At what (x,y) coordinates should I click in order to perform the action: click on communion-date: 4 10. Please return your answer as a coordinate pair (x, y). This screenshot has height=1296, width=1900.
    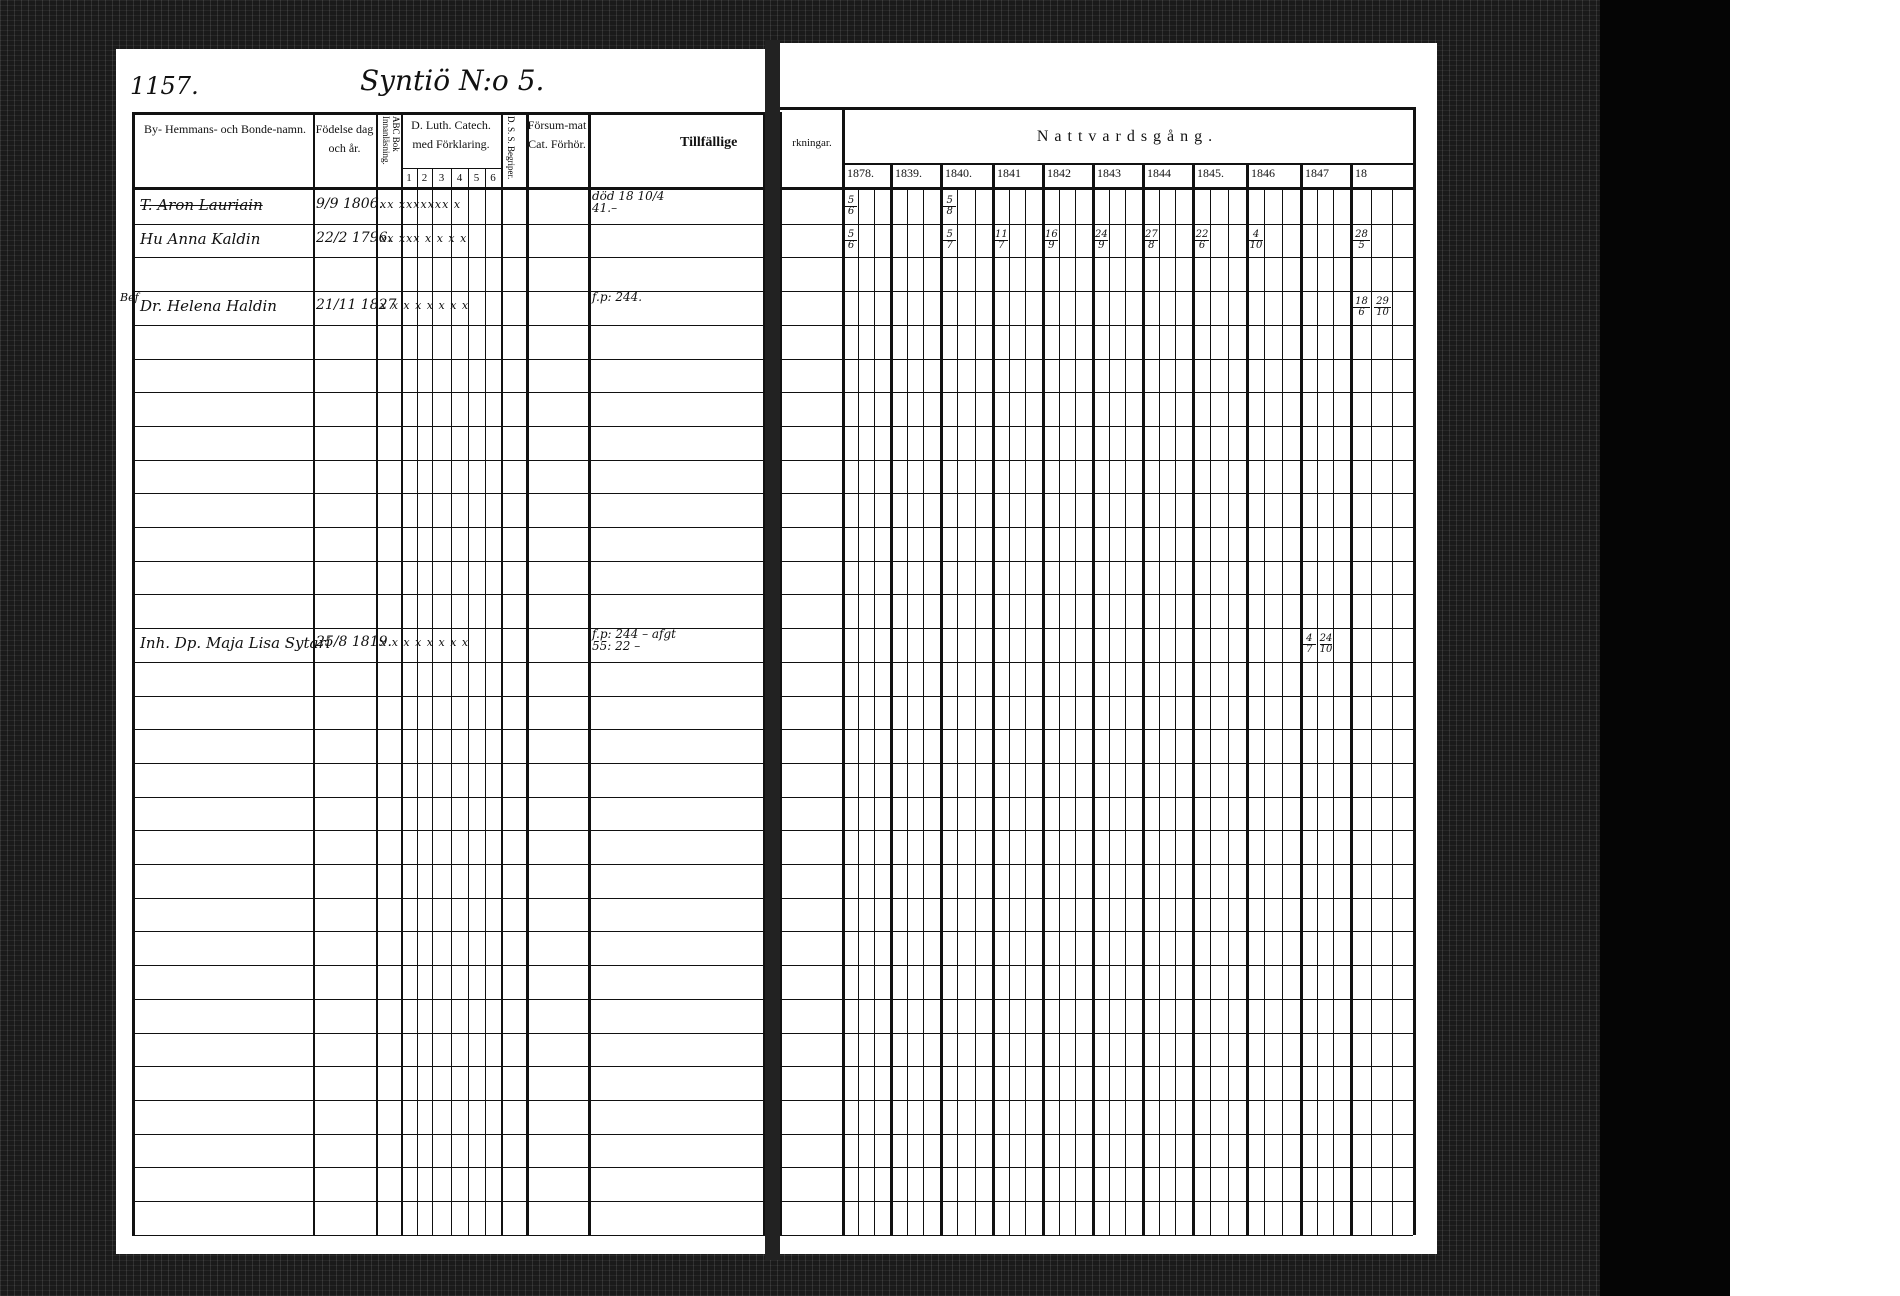
    Looking at the image, I should click on (1256, 240).